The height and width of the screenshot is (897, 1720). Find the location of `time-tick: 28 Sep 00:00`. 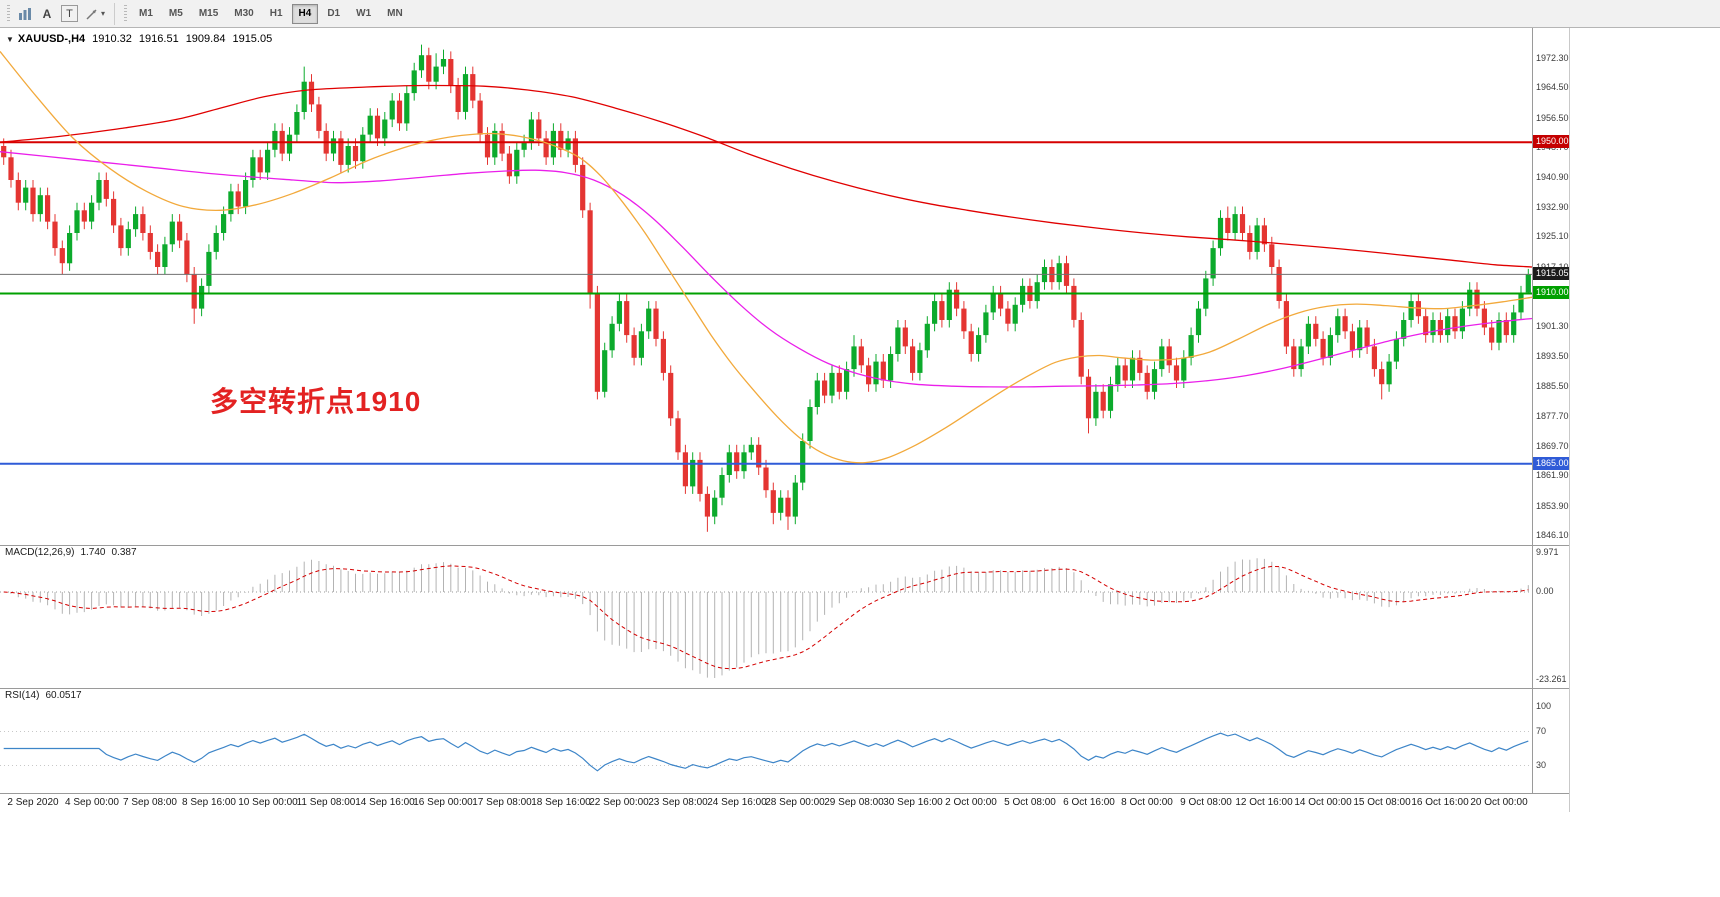

time-tick: 28 Sep 00:00 is located at coordinates (795, 802).